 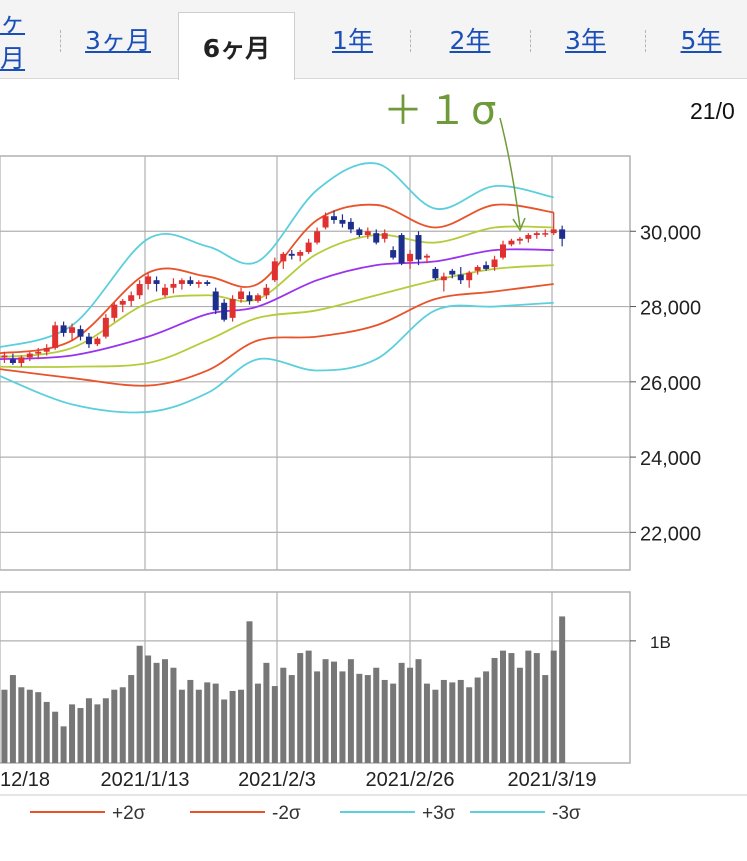 What do you see at coordinates (277, 335) in the screenshot?
I see `band-minus2` at bounding box center [277, 335].